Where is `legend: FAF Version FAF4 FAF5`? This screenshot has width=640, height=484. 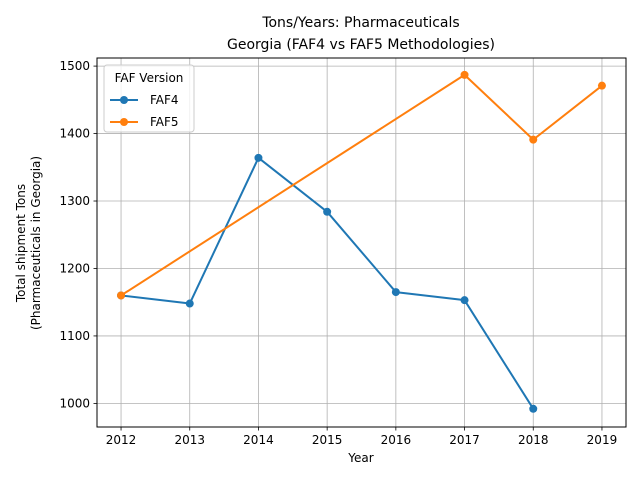
legend: FAF Version FAF4 FAF5 is located at coordinates (149, 98).